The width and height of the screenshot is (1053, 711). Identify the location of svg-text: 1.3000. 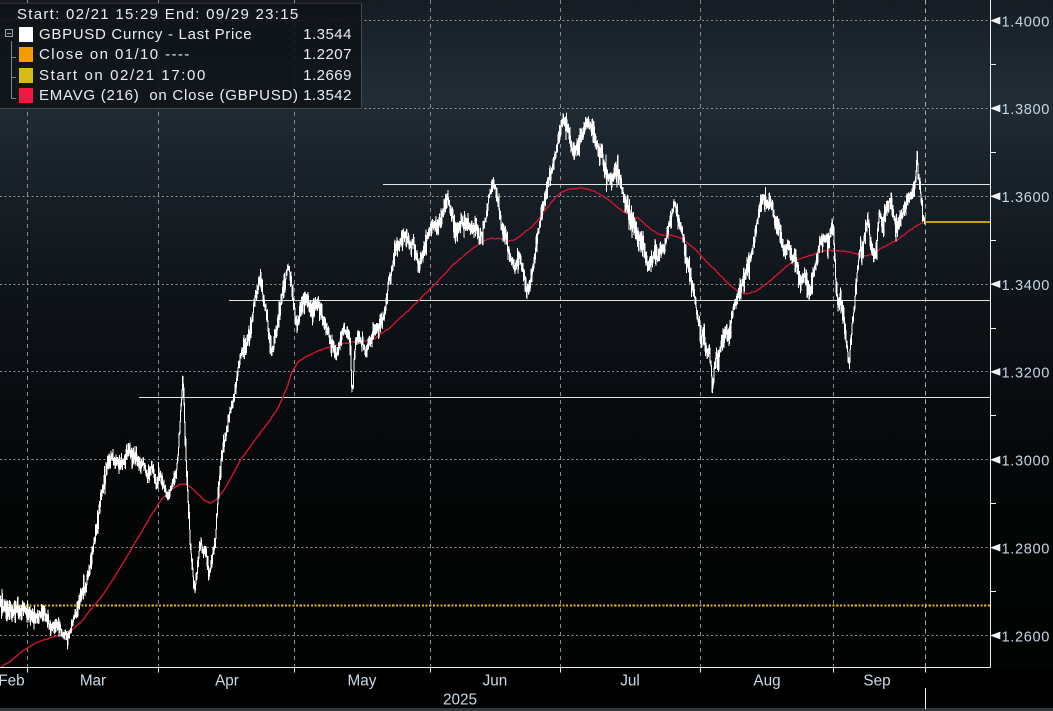
(1026, 462).